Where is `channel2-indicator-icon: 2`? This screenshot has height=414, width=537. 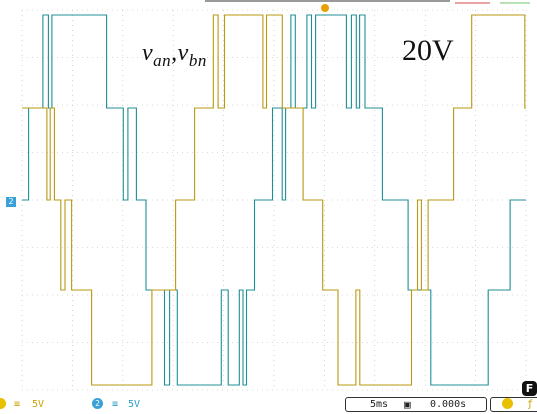 channel2-indicator-icon: 2 is located at coordinates (97, 403).